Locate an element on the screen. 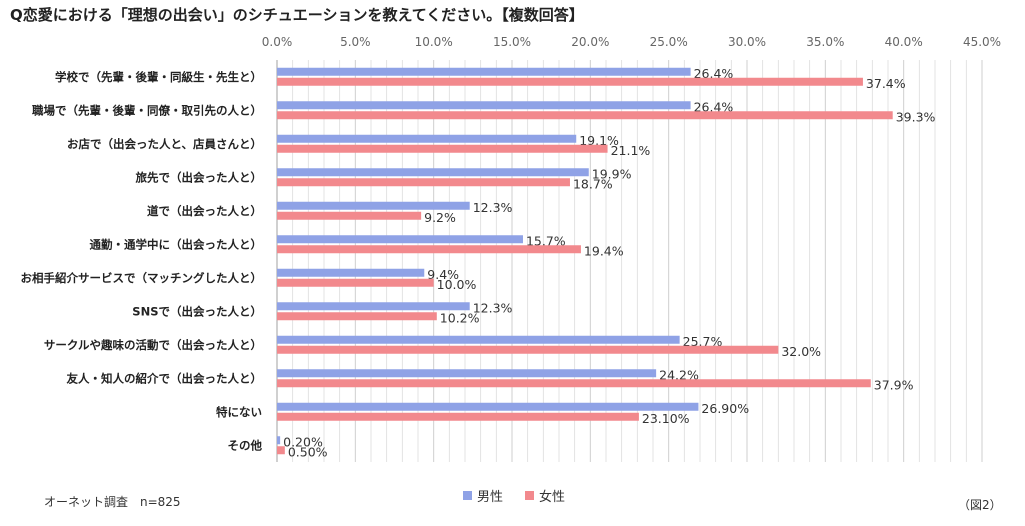 The height and width of the screenshot is (526, 1025). x-tick-label: 5.0% is located at coordinates (355, 42).